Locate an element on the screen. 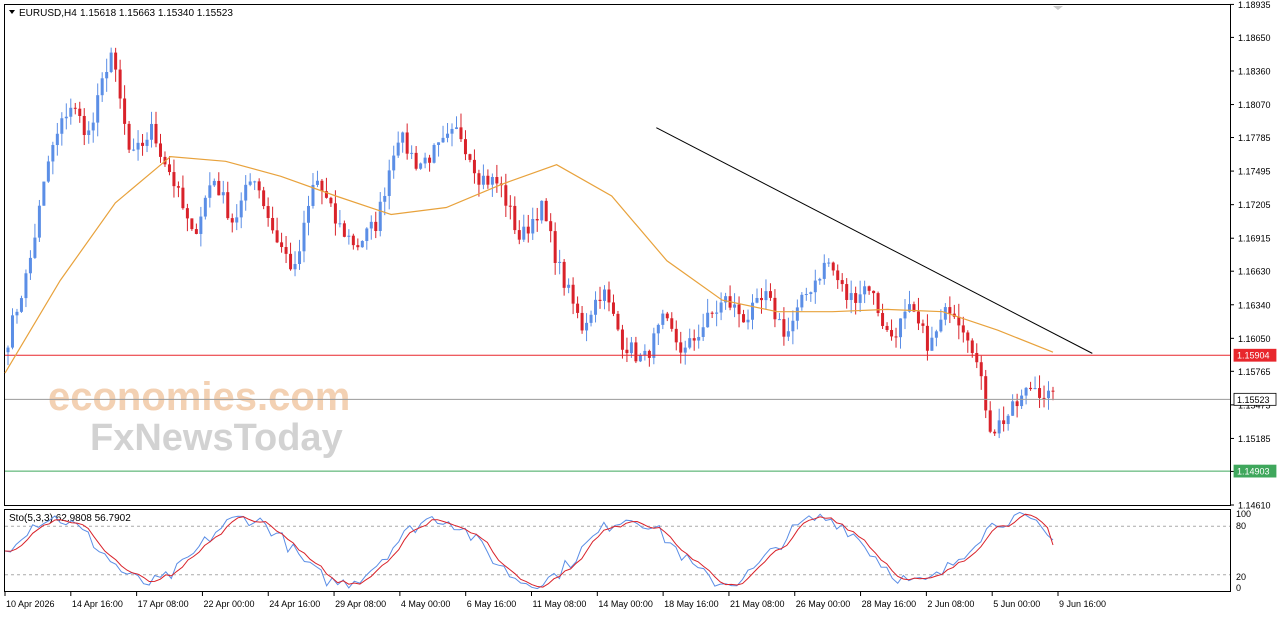 Image resolution: width=1280 pixels, height=621 pixels. ohlc-values: 1.15618 1.15663 1.15340 1.15523 is located at coordinates (156, 13).